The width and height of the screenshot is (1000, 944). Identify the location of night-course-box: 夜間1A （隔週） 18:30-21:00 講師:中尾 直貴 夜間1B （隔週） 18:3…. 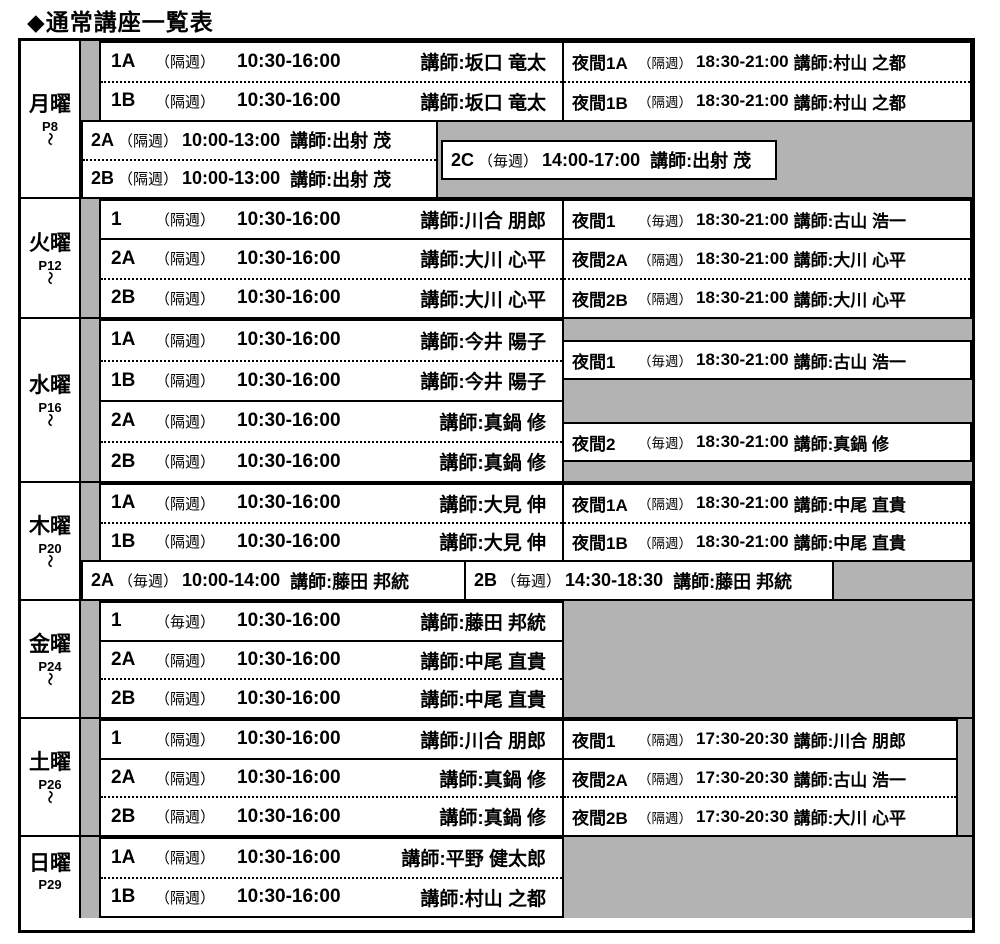
(767, 522).